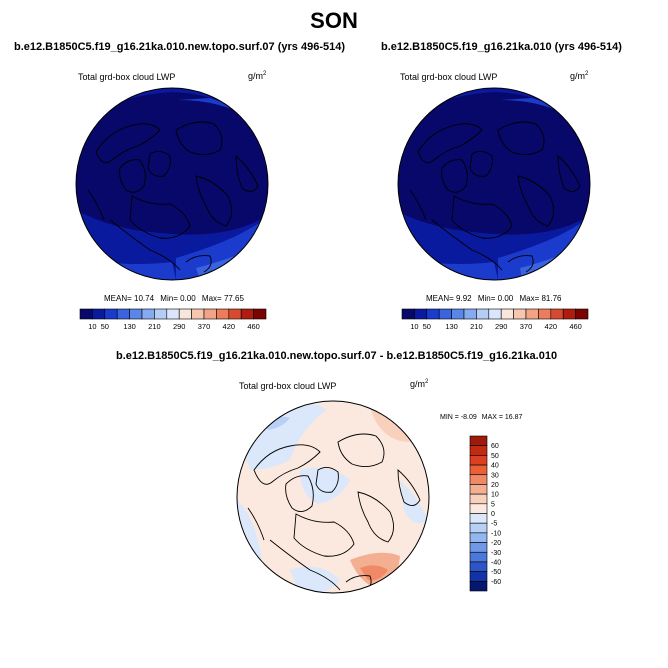 Image resolution: width=668 pixels, height=668 pixels. What do you see at coordinates (374, 573) in the screenshot?
I see `panel3-field-red-se2` at bounding box center [374, 573].